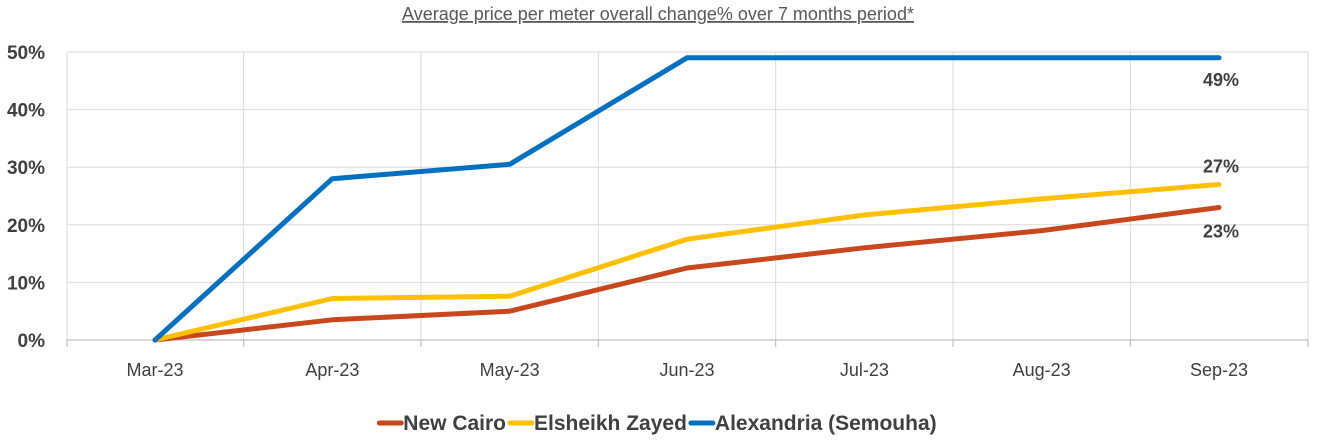 This screenshot has width=1326, height=447. I want to click on legend-label: New Cairo, so click(454, 423).